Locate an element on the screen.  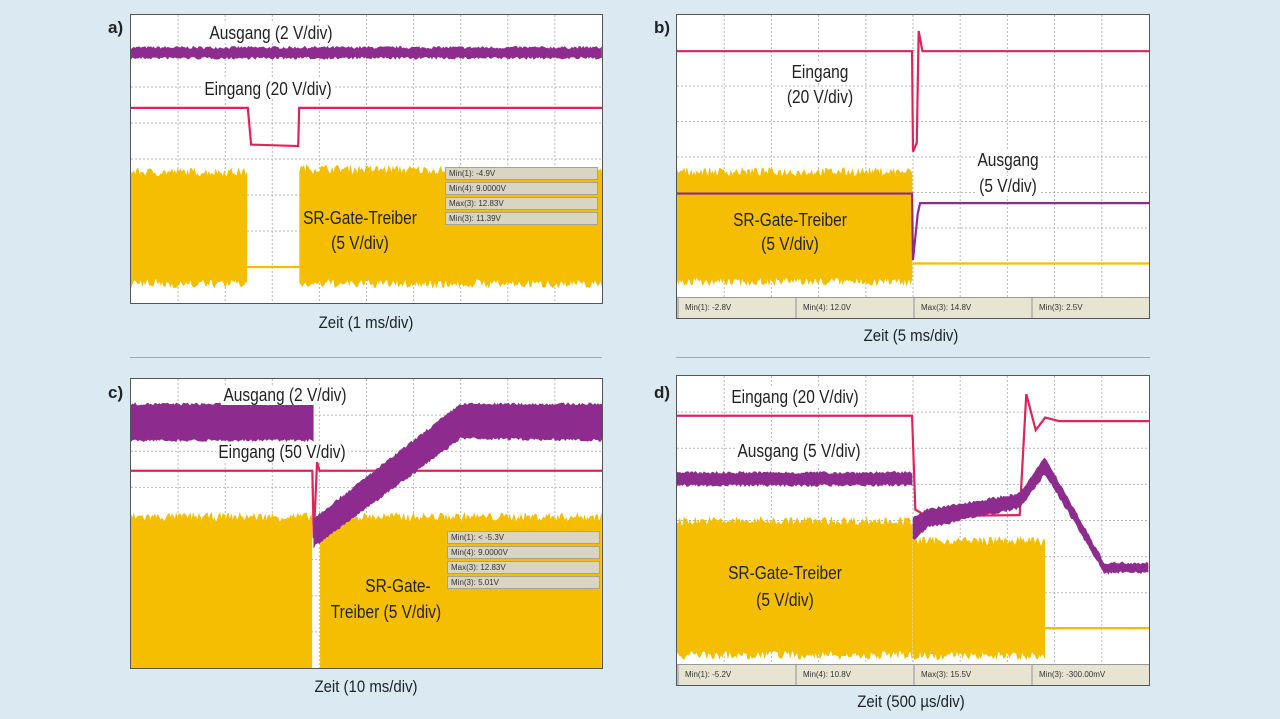
panel-c-label: c) is located at coordinates (116, 392).